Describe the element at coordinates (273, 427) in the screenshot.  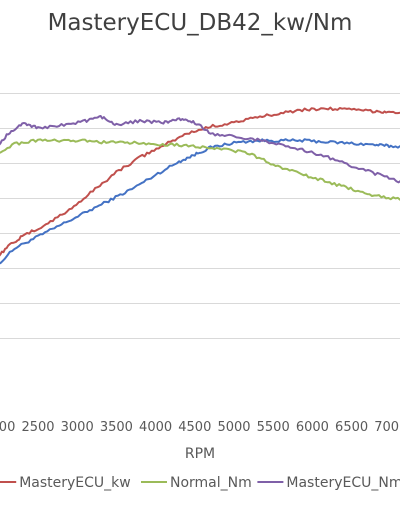
I see `x-tick-label: 5500` at that location.